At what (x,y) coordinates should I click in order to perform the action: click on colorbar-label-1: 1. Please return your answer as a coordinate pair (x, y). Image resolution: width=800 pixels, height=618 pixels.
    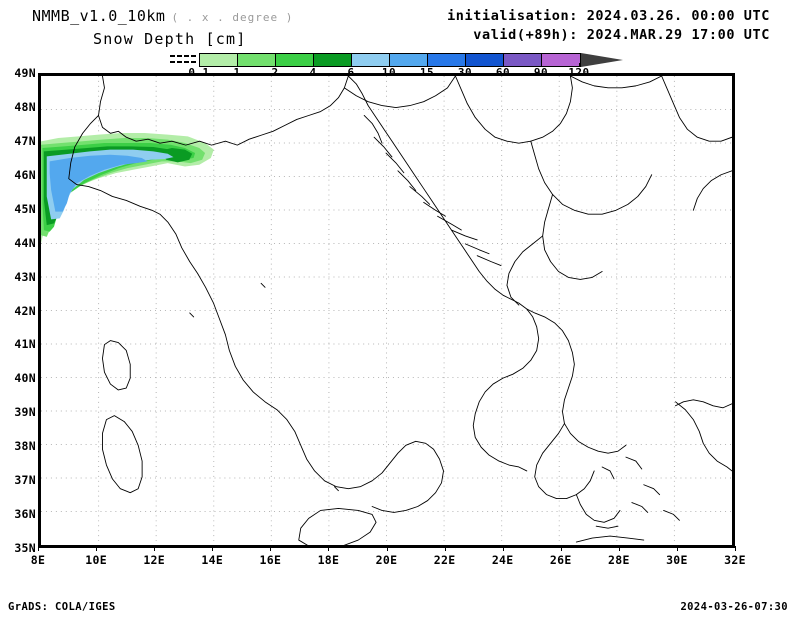
    Looking at the image, I should click on (236, 72).